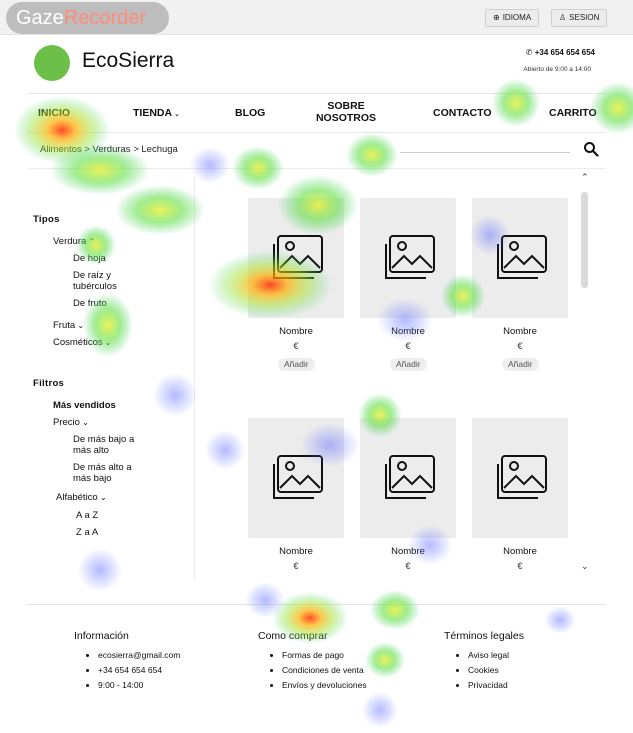  What do you see at coordinates (557, 69) in the screenshot?
I see `opening-hours: Abierto de 9:00 a 14:00` at bounding box center [557, 69].